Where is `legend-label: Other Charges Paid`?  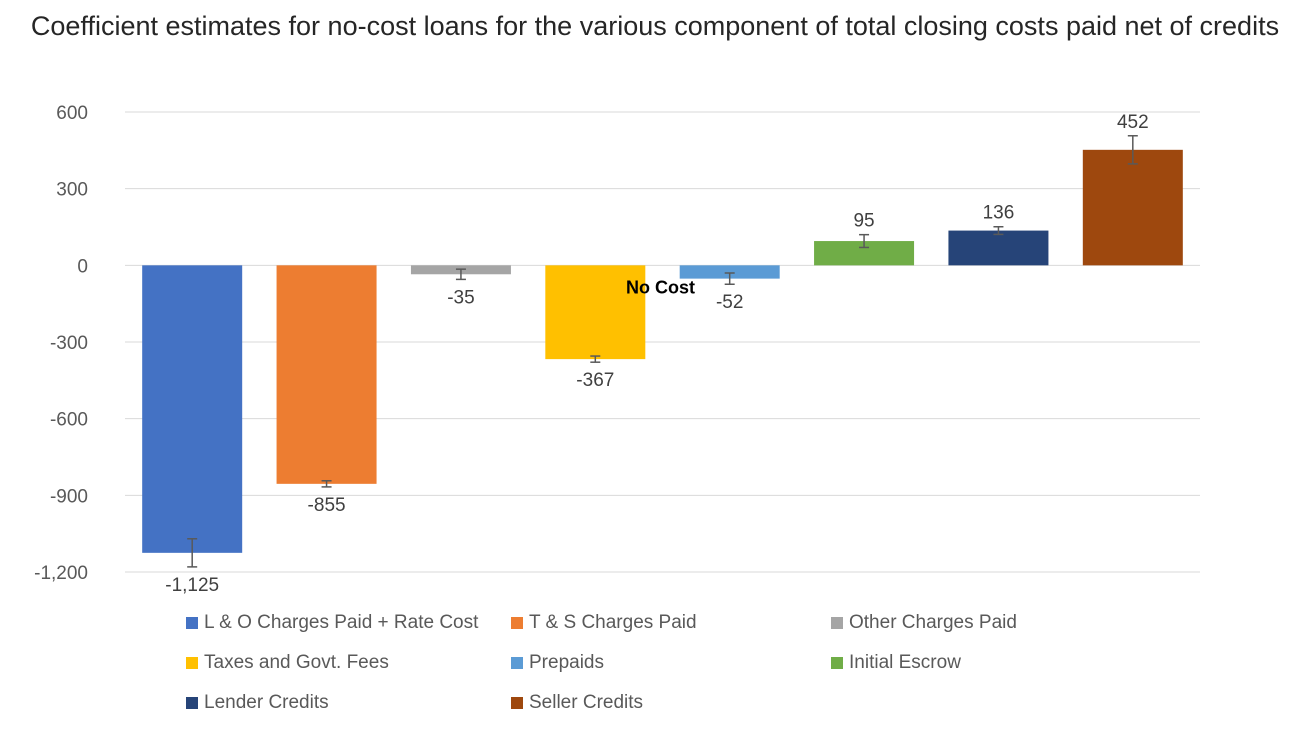
legend-label: Other Charges Paid is located at coordinates (933, 622).